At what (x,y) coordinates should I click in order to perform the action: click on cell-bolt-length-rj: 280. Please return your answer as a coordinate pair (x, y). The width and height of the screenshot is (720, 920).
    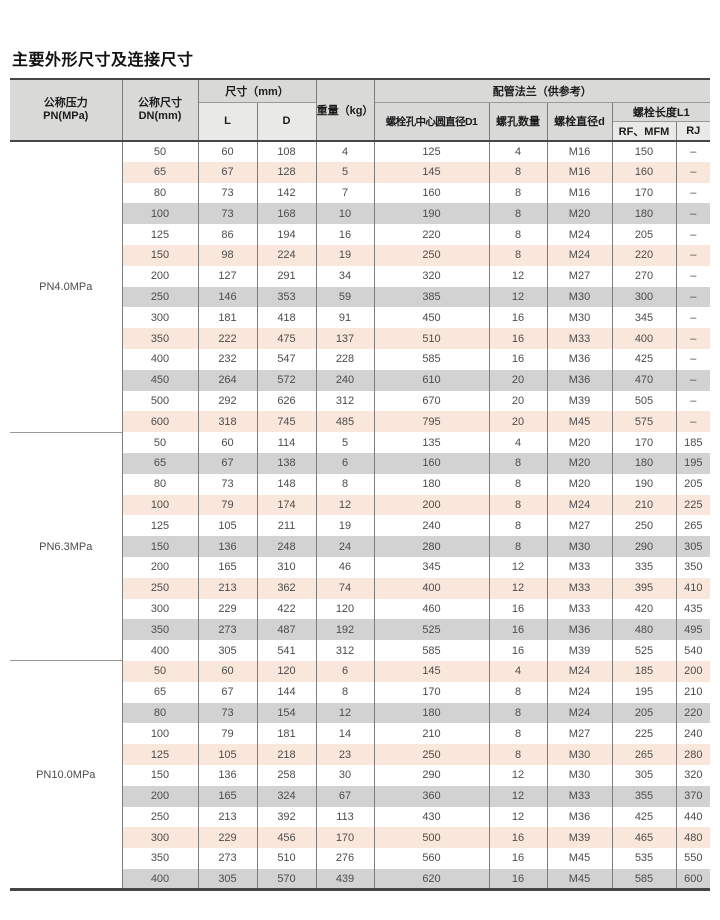
    Looking at the image, I should click on (693, 754).